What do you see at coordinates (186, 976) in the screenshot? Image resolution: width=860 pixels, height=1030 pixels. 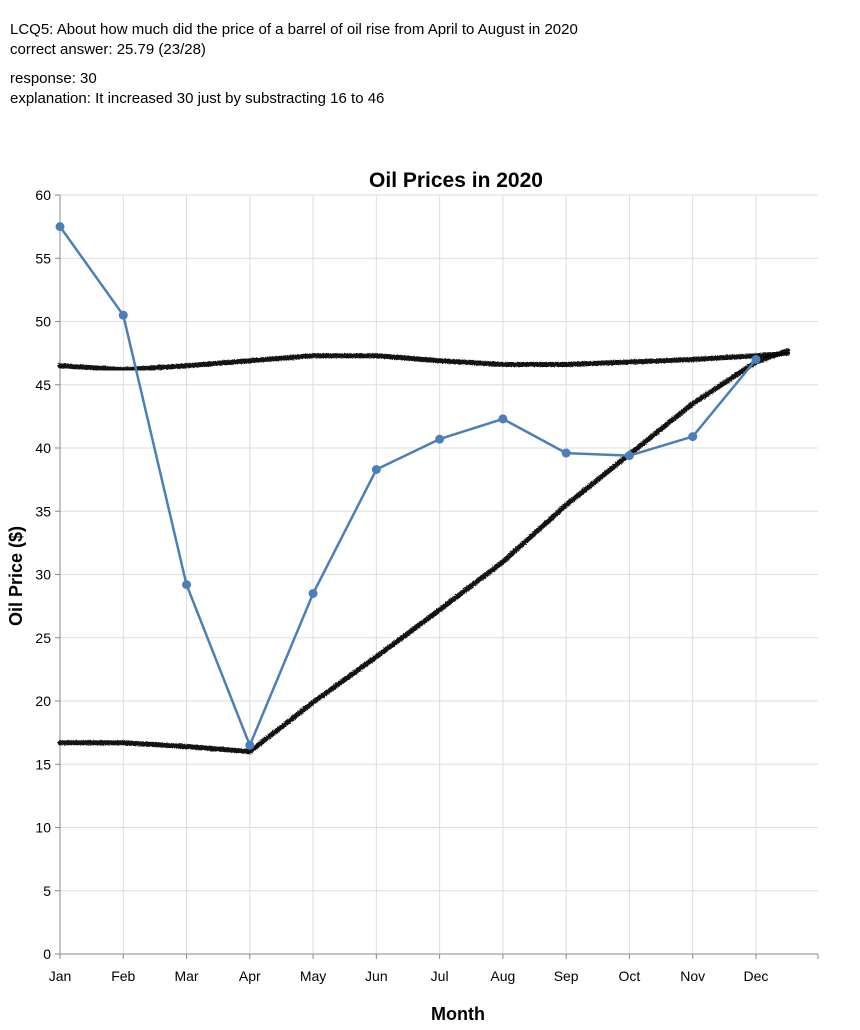 I see `x-tick-label-Mar: Mar` at bounding box center [186, 976].